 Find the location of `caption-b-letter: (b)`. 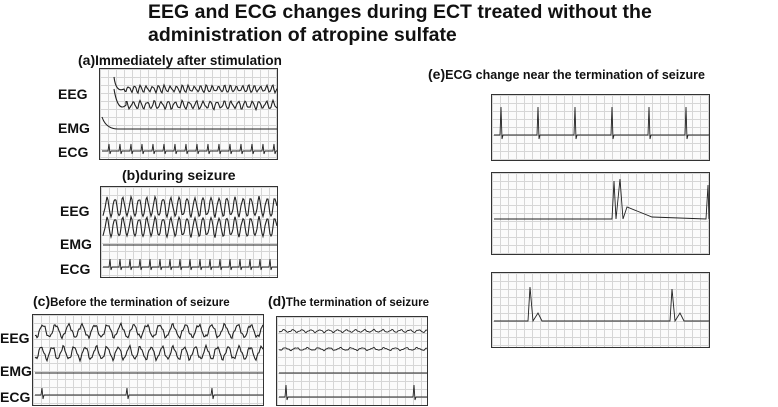

caption-b-letter: (b) is located at coordinates (131, 175).